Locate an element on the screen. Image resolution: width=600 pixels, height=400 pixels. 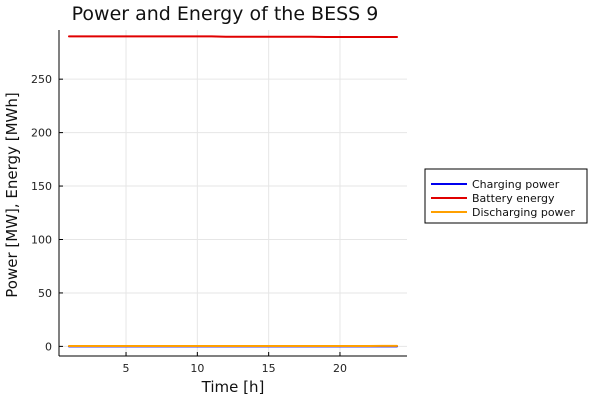
series-line-battery-energy is located at coordinates (233, 37).